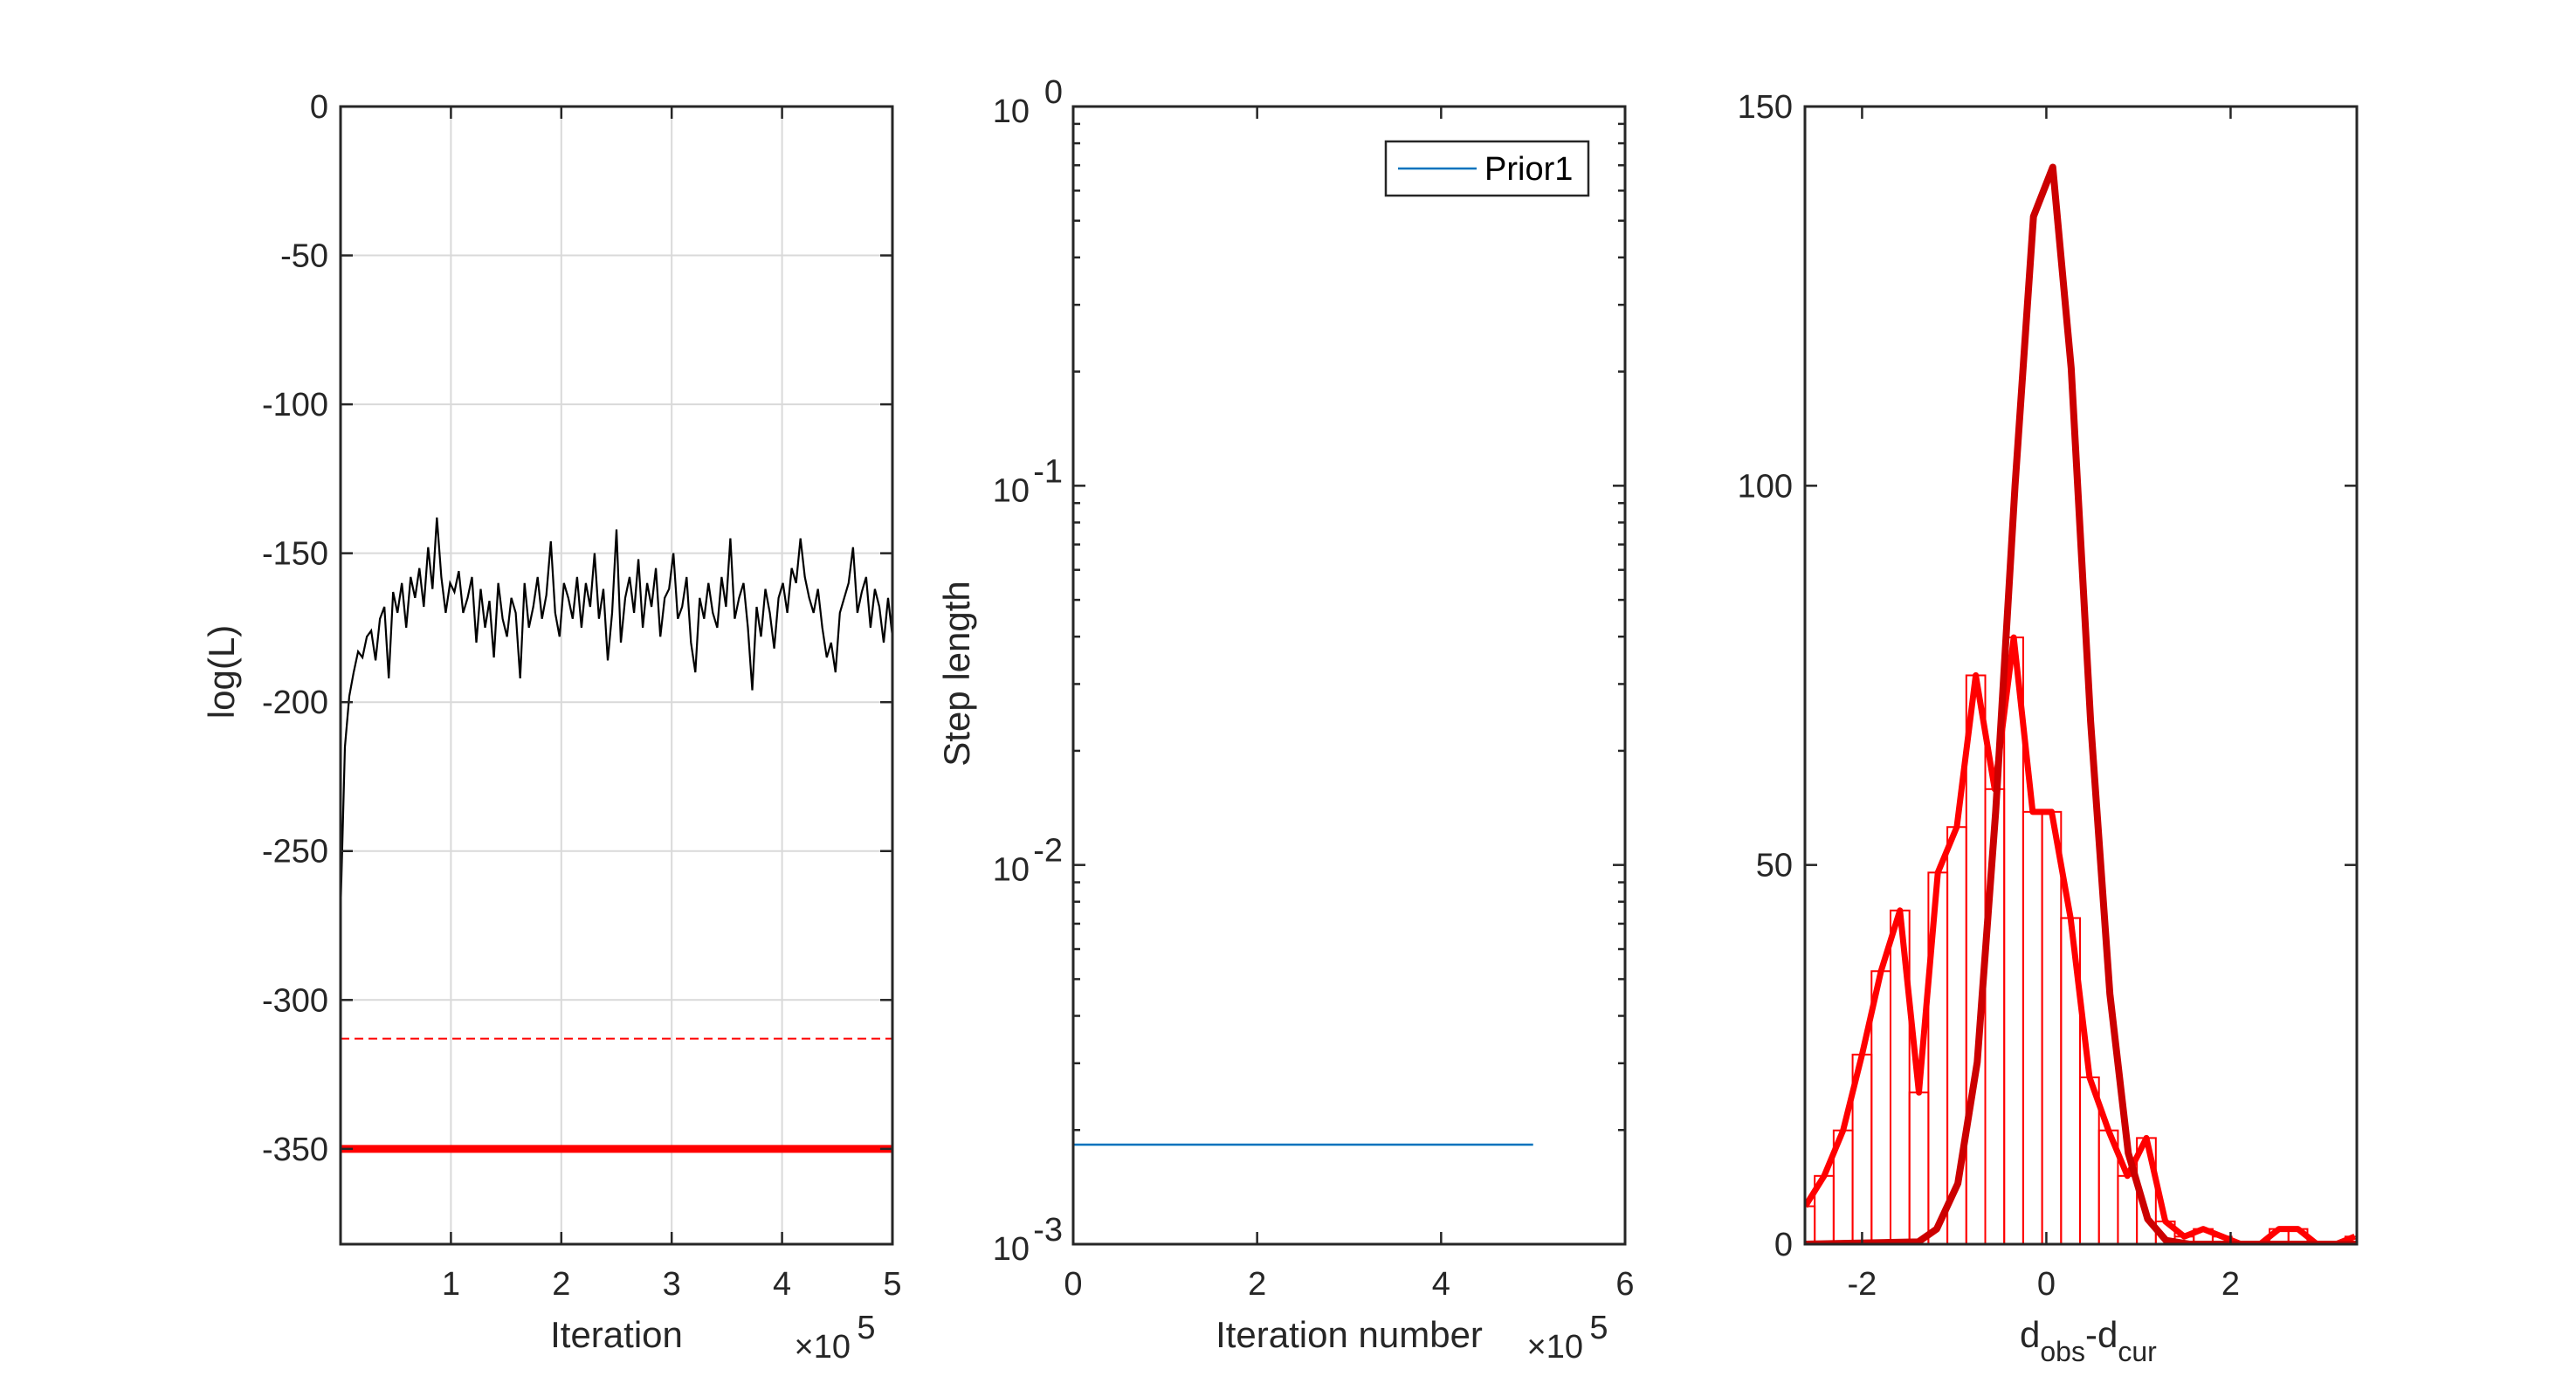 The width and height of the screenshot is (2576, 1383). What do you see at coordinates (1528, 169) in the screenshot?
I see `legend-entry-label: Prior1` at bounding box center [1528, 169].